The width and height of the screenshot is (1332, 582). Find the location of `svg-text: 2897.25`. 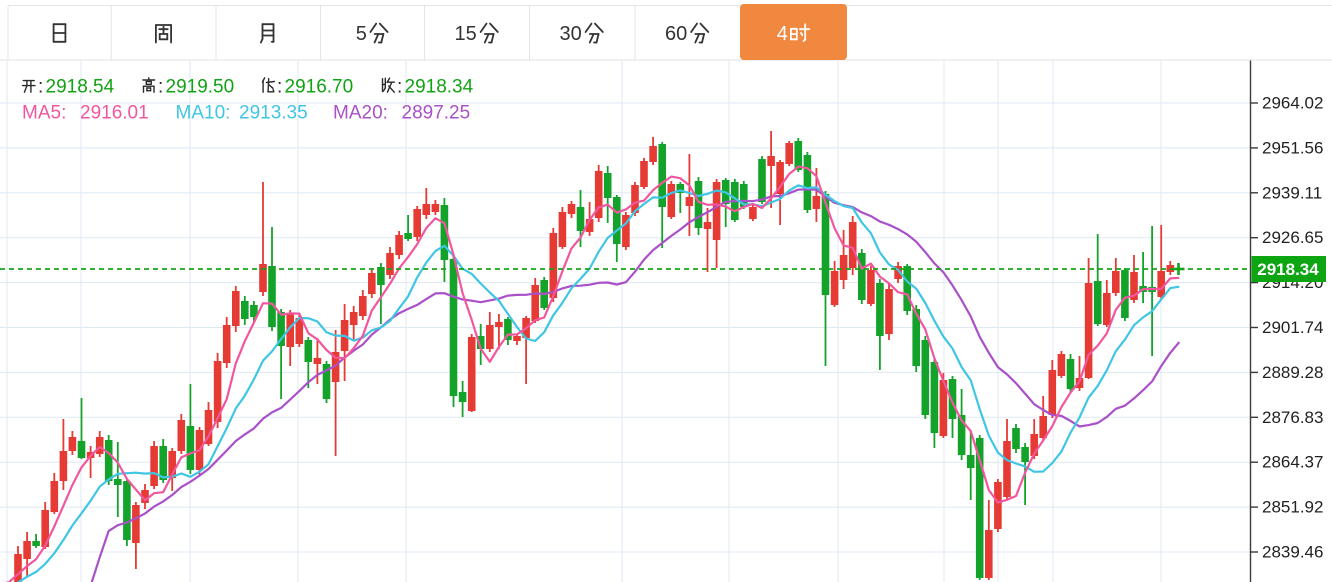

svg-text: 2897.25 is located at coordinates (436, 113).